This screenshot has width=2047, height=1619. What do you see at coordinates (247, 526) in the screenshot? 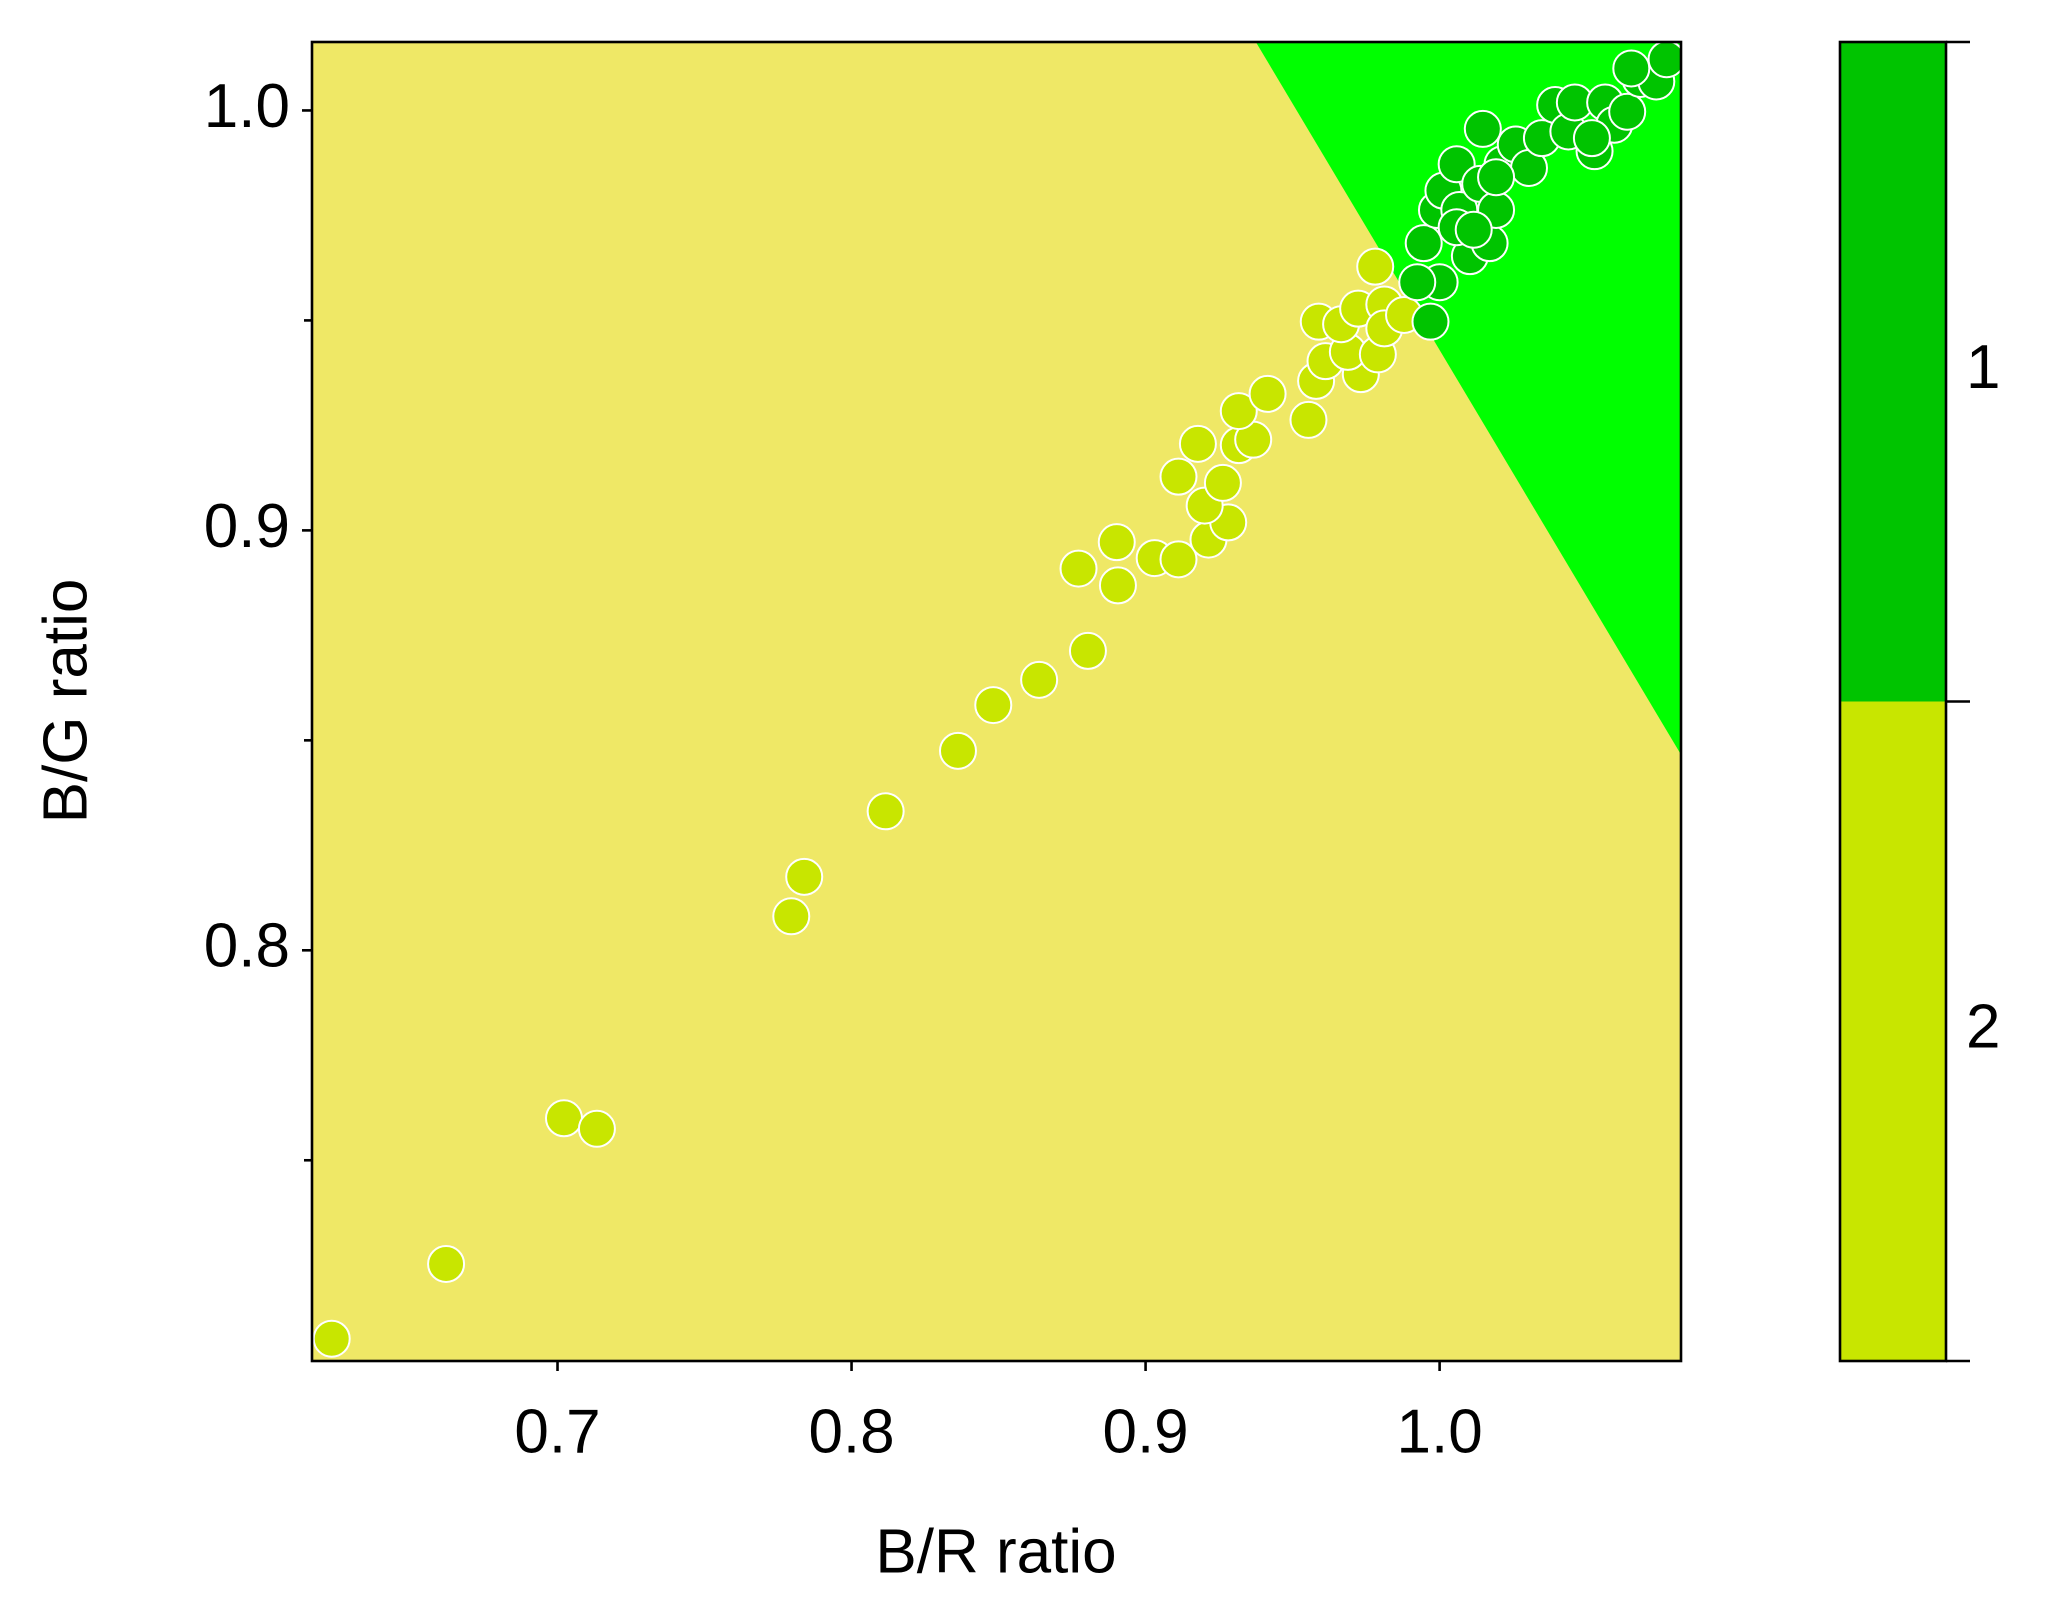
I see `y-tick-label: 0.9` at bounding box center [247, 526].